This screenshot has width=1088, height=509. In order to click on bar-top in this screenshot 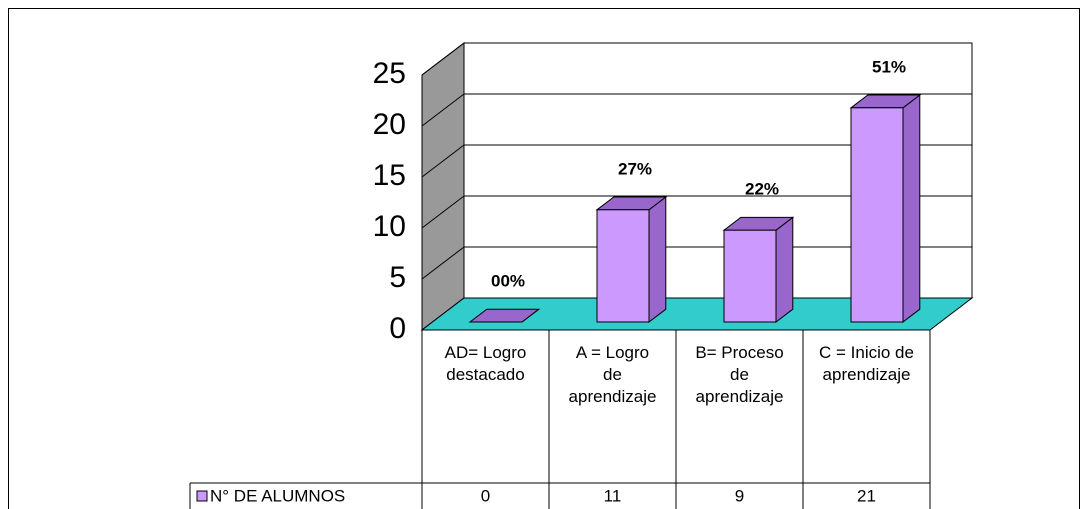, I will do `click(504, 315)`.